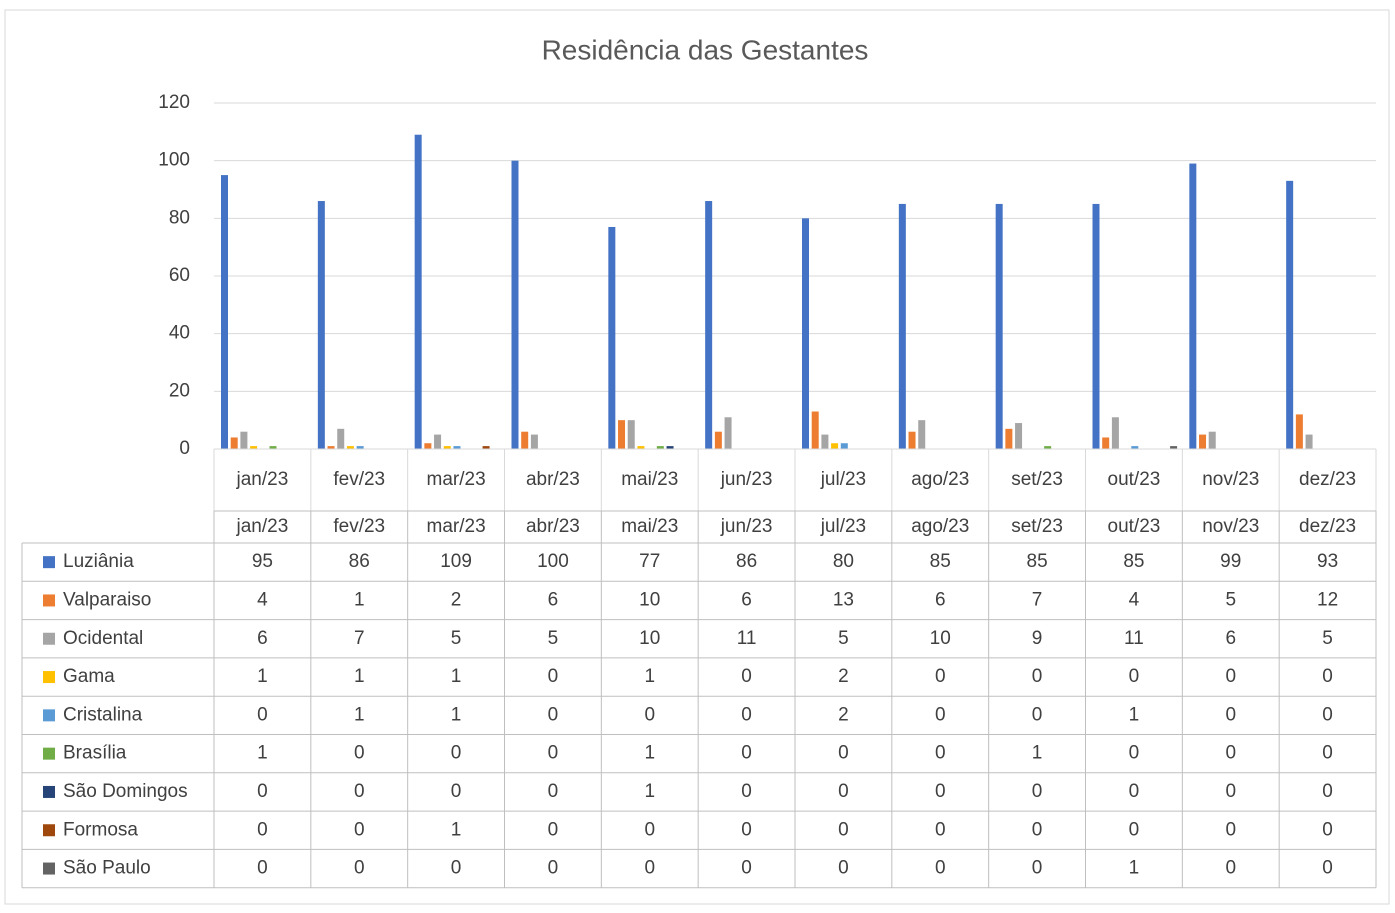  Describe the element at coordinates (184, 448) in the screenshot. I see `y-tick-label: 0` at that location.